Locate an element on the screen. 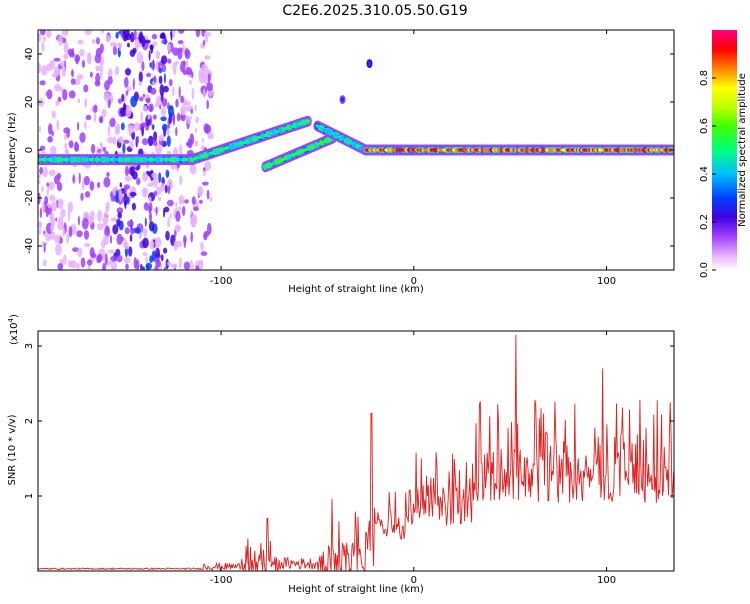 This screenshot has height=604, width=750. top-x-axis-label: Height of straight line (km) is located at coordinates (356, 289).